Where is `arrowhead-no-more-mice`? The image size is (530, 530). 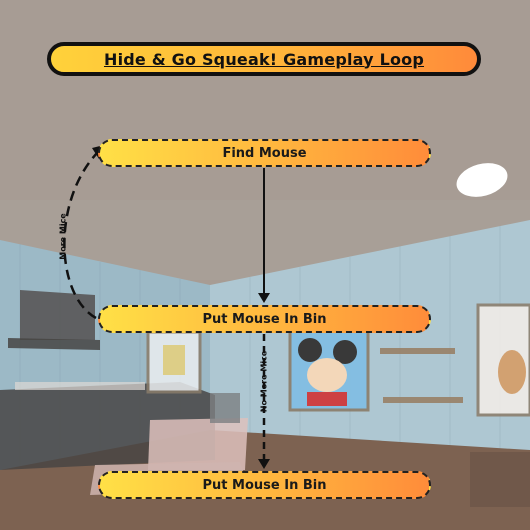 arrowhead-no-more-mice is located at coordinates (264, 464).